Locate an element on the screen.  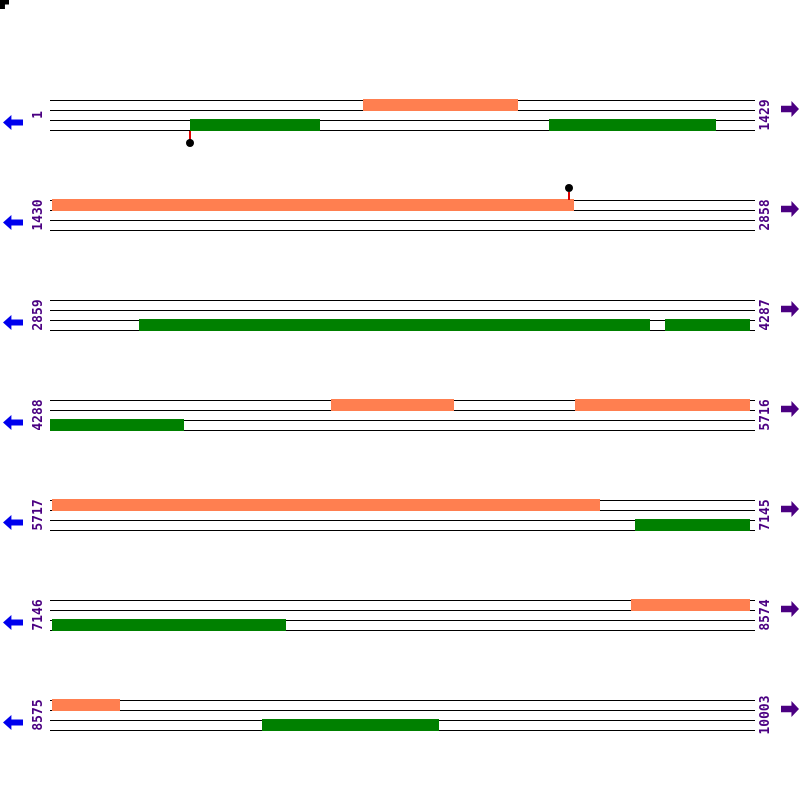
row-start-position-label: 4288 is located at coordinates (38, 415).